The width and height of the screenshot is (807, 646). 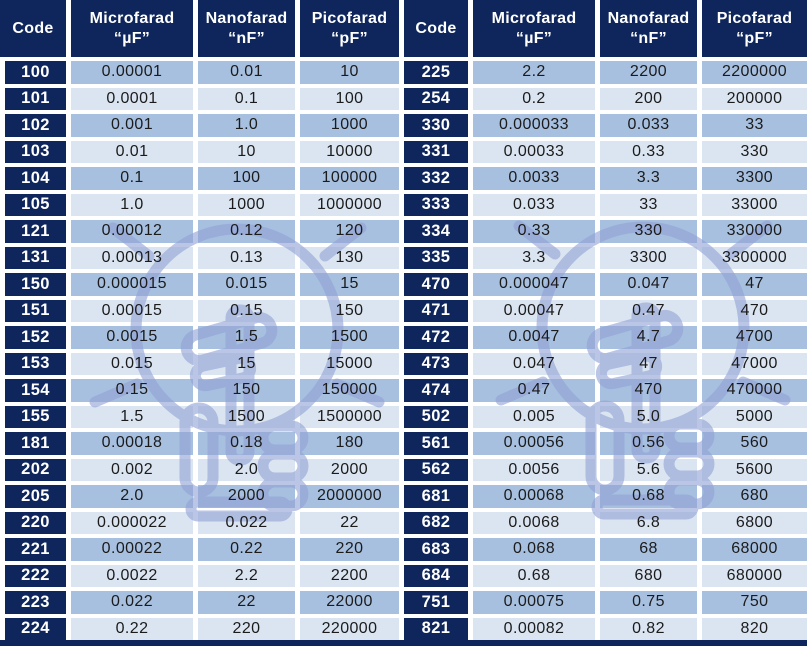 I want to click on value-text: 2.0, so click(x=246, y=469).